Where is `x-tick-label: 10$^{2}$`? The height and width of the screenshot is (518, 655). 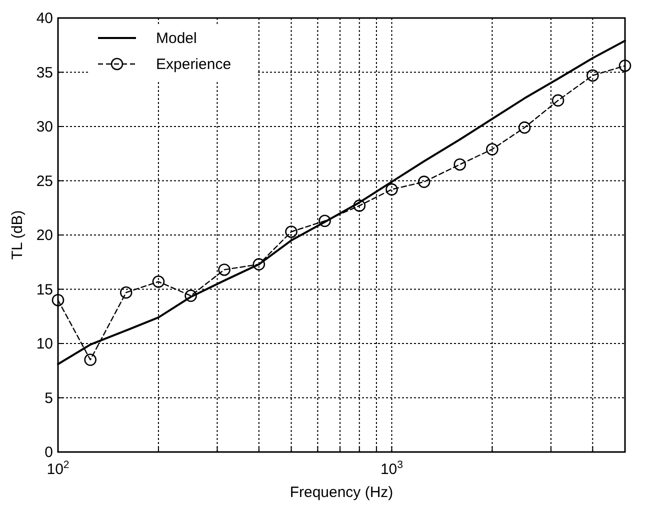 x-tick-label: 10$^{2}$ is located at coordinates (58, 468).